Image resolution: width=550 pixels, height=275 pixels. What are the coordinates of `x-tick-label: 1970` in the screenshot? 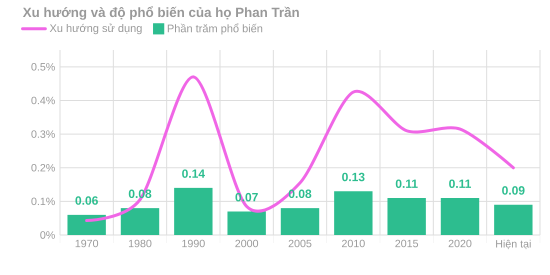 It's located at (87, 244).